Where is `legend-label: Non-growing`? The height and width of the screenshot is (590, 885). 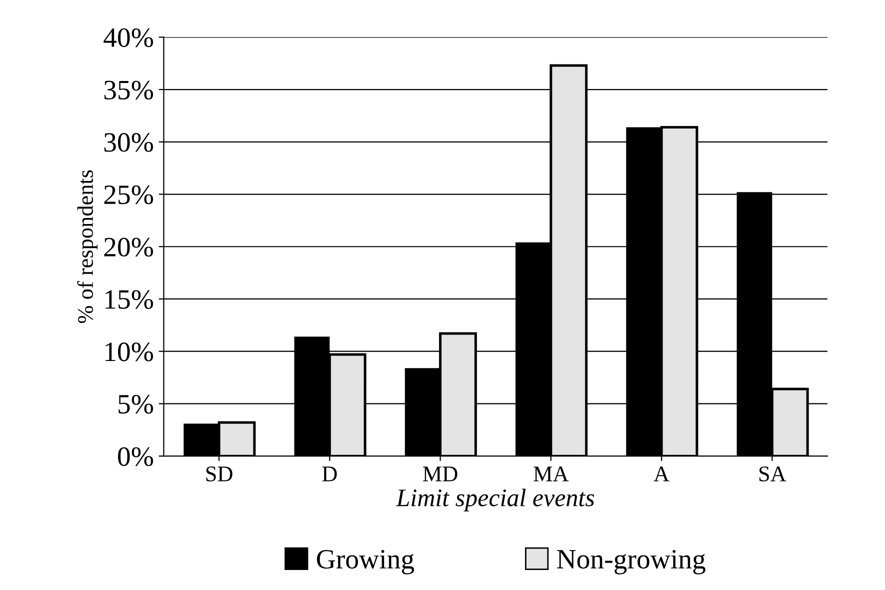
legend-label: Non-growing is located at coordinates (631, 562).